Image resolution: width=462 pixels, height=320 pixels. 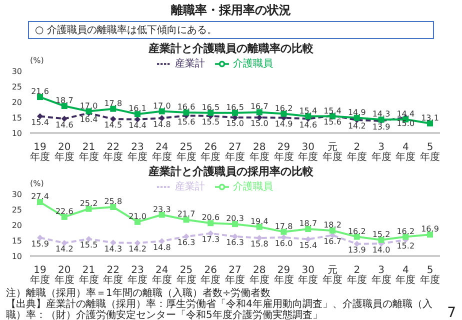 What do you see at coordinates (161, 209) in the screenshot?
I see `data-label: 23.3` at bounding box center [161, 209].